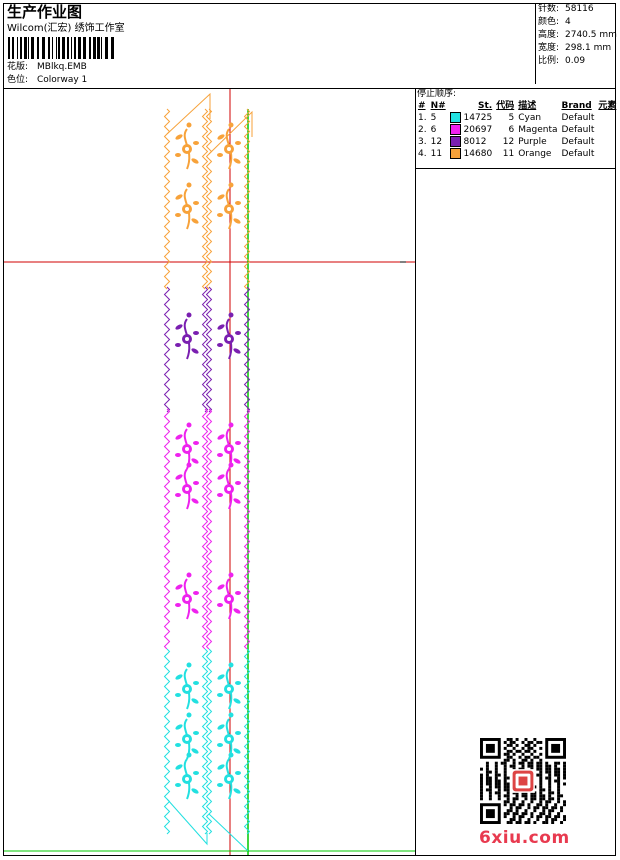 The image size is (620, 860). Describe the element at coordinates (422, 142) in the screenshot. I see `row-index: 3.` at that location.